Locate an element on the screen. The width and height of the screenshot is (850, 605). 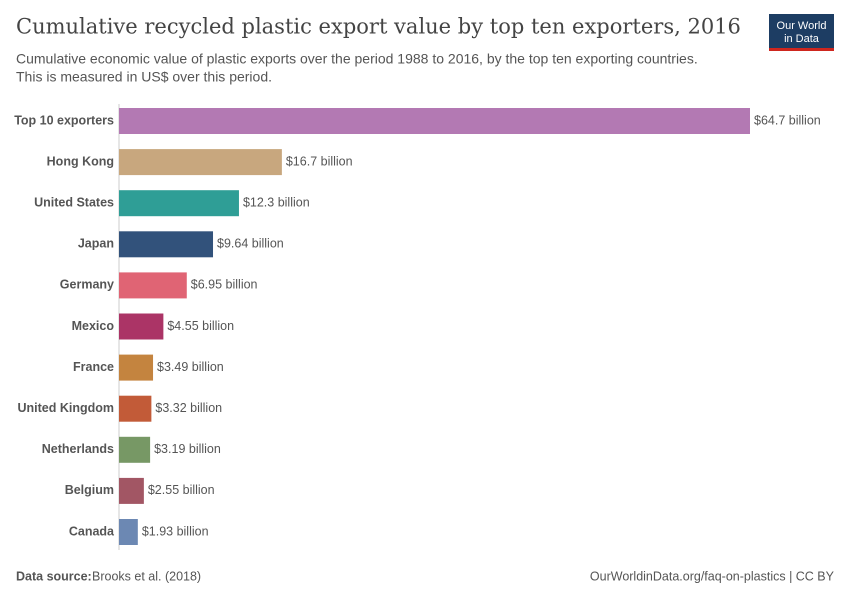
category-label: Hong Kong is located at coordinates (80, 161).